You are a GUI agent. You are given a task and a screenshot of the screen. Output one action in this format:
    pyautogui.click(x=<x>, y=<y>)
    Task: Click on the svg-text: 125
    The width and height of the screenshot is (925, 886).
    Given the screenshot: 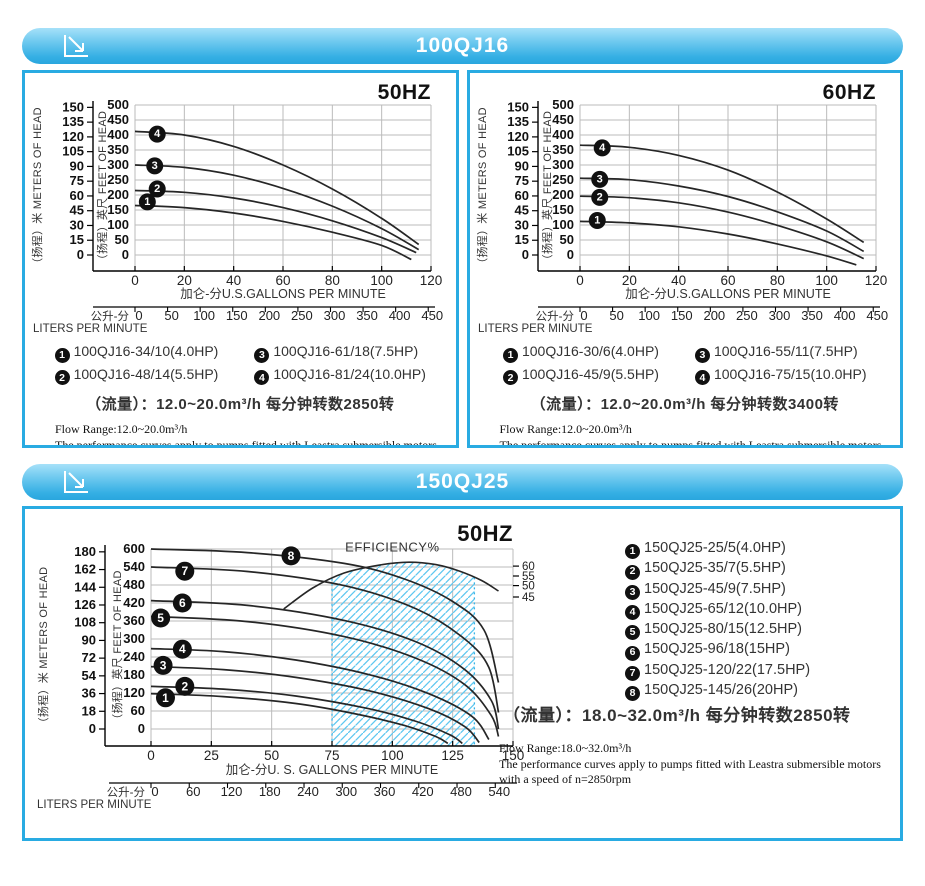 What is the action you would take?
    pyautogui.click(x=452, y=755)
    